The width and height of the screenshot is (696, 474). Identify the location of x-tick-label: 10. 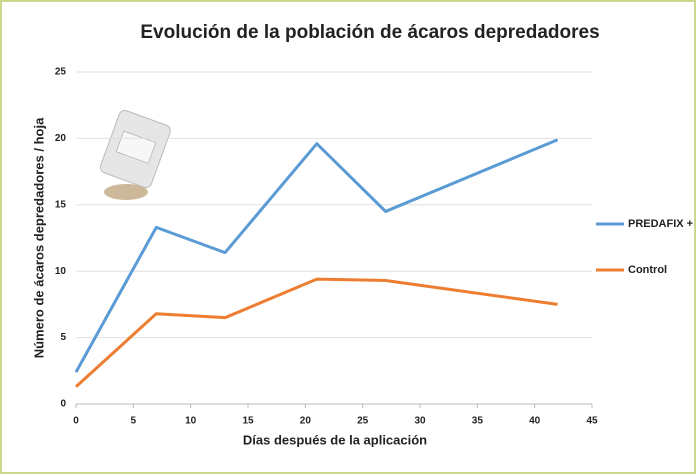
(191, 421).